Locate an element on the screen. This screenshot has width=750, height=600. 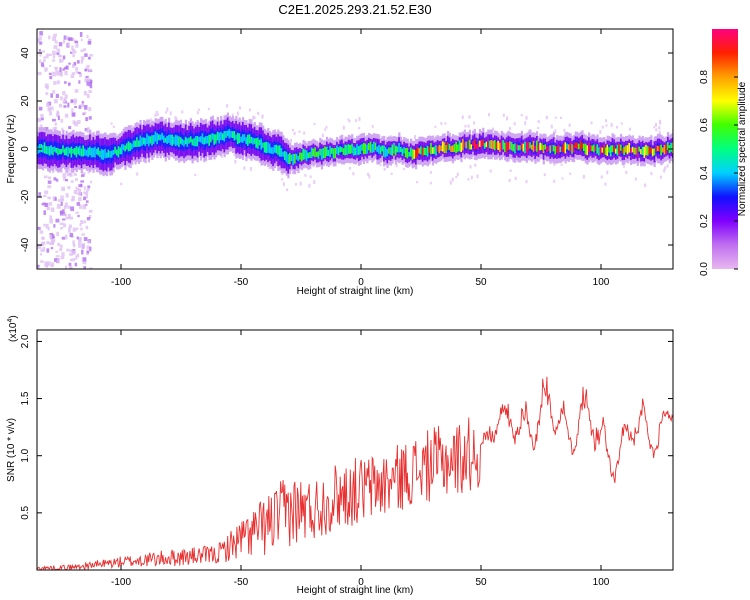
spectrogram-y-tick-label: -20 is located at coordinates (25, 196).